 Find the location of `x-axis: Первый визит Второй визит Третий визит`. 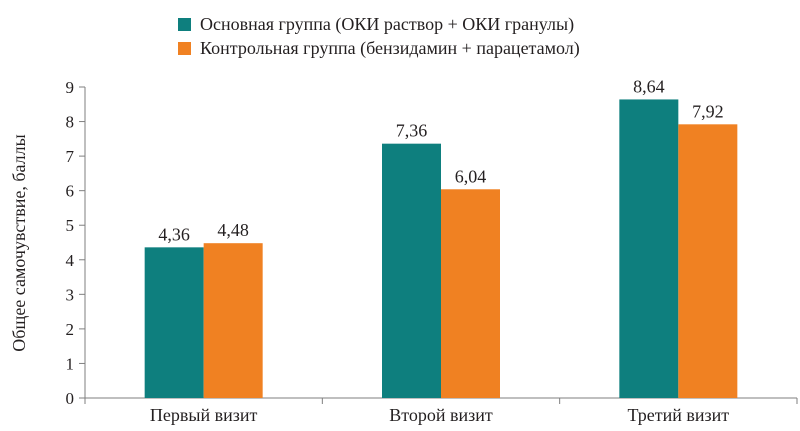

x-axis: Первый визит Второй визит Третий визит is located at coordinates (441, 411).